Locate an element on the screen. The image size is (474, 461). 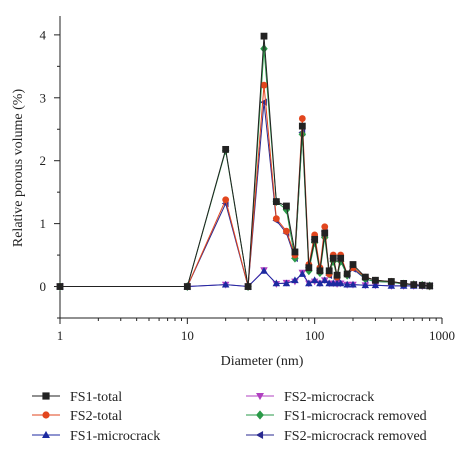
x-tick-label: 10 is located at coordinates (187, 335).